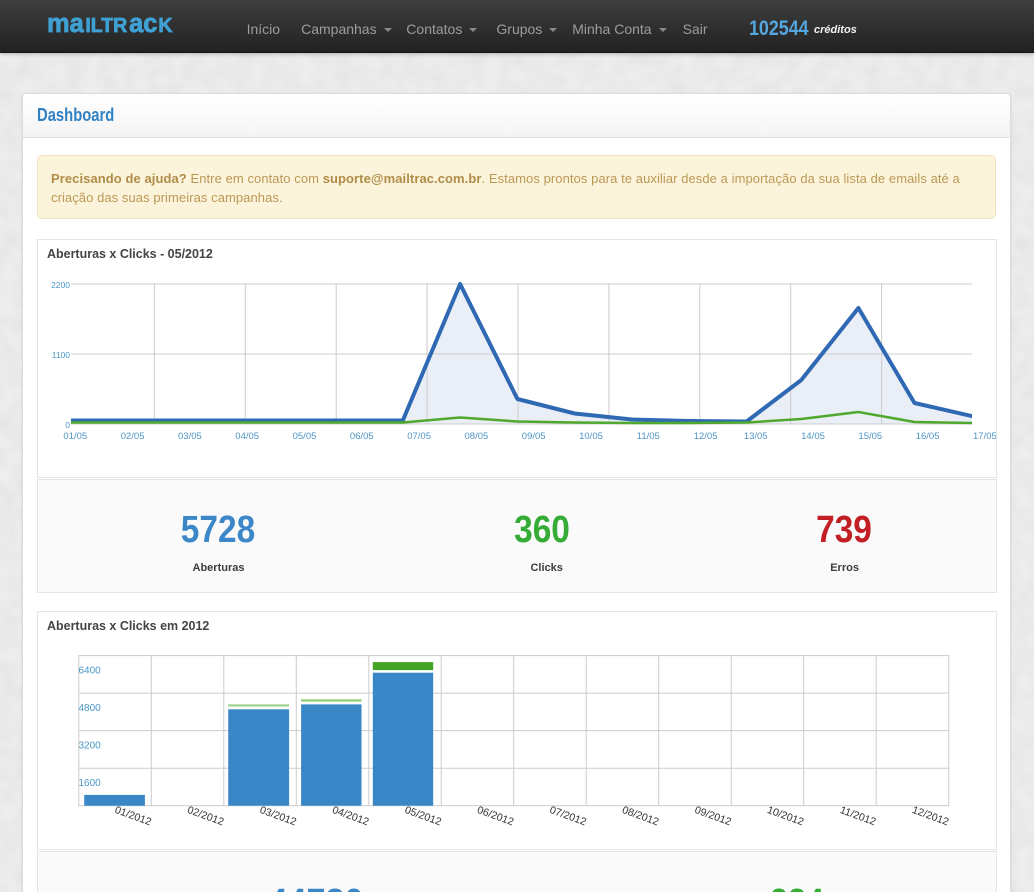  I want to click on svg-text: 05/05, so click(305, 436).